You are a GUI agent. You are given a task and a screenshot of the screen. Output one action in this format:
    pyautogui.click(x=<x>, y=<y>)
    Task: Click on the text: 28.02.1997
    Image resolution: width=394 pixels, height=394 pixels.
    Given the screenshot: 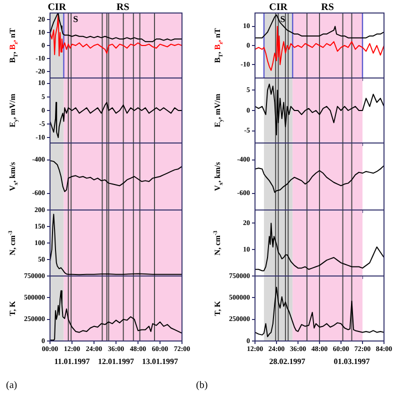 What is the action you would take?
    pyautogui.click(x=287, y=361)
    